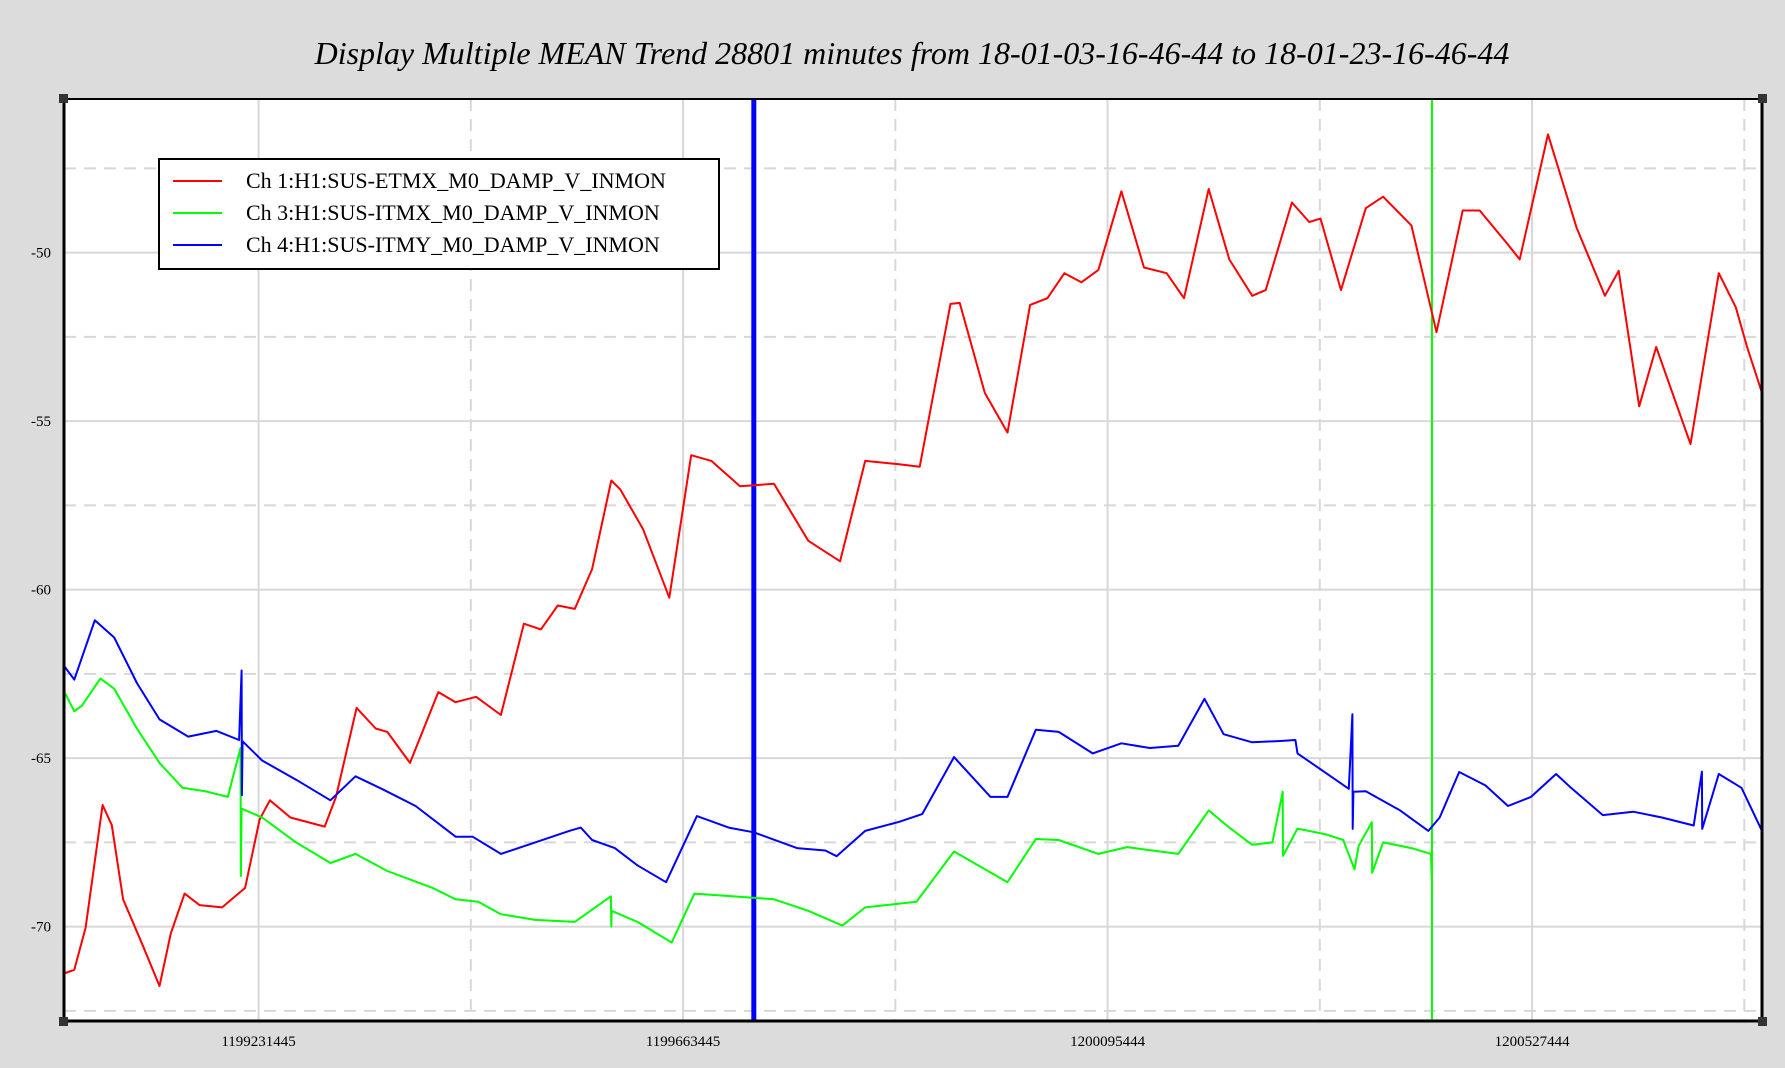 The image size is (1785, 1068). I want to click on corner-handle-bottom-right, so click(1762, 1021).